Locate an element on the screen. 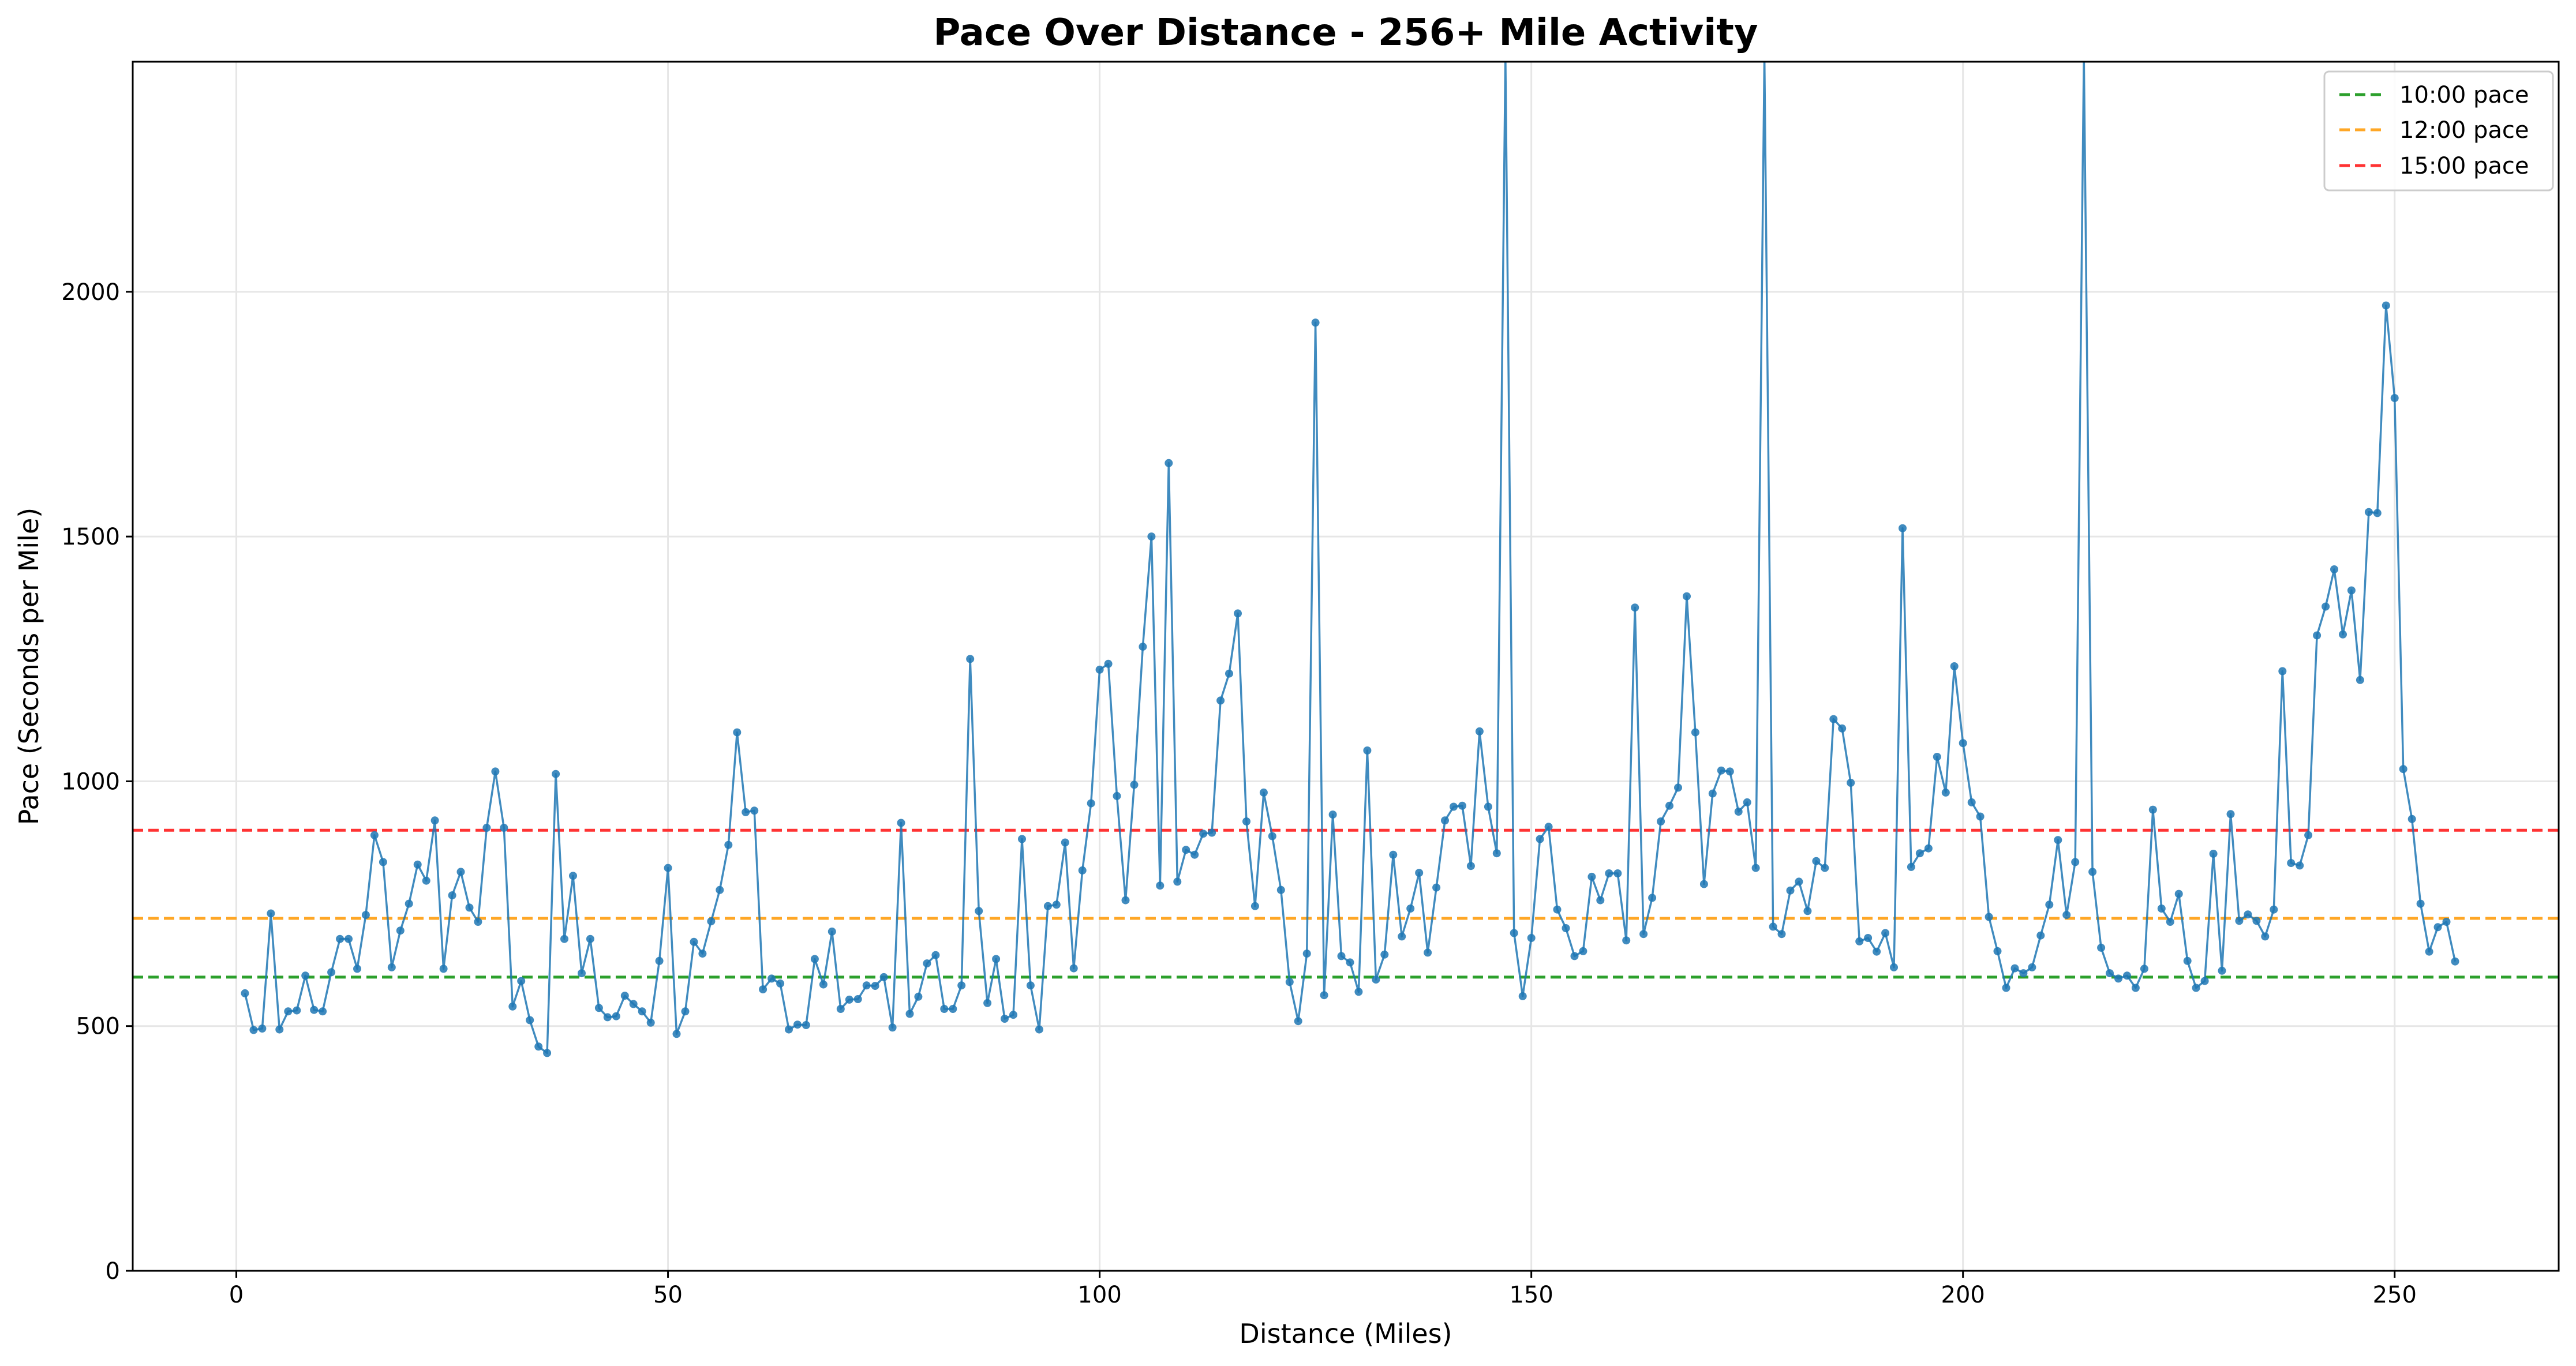  y-tick-label: 1500 is located at coordinates (91, 537).